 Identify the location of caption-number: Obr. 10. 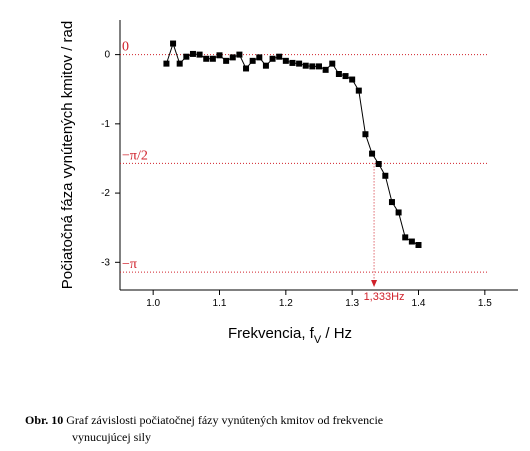
(44, 420).